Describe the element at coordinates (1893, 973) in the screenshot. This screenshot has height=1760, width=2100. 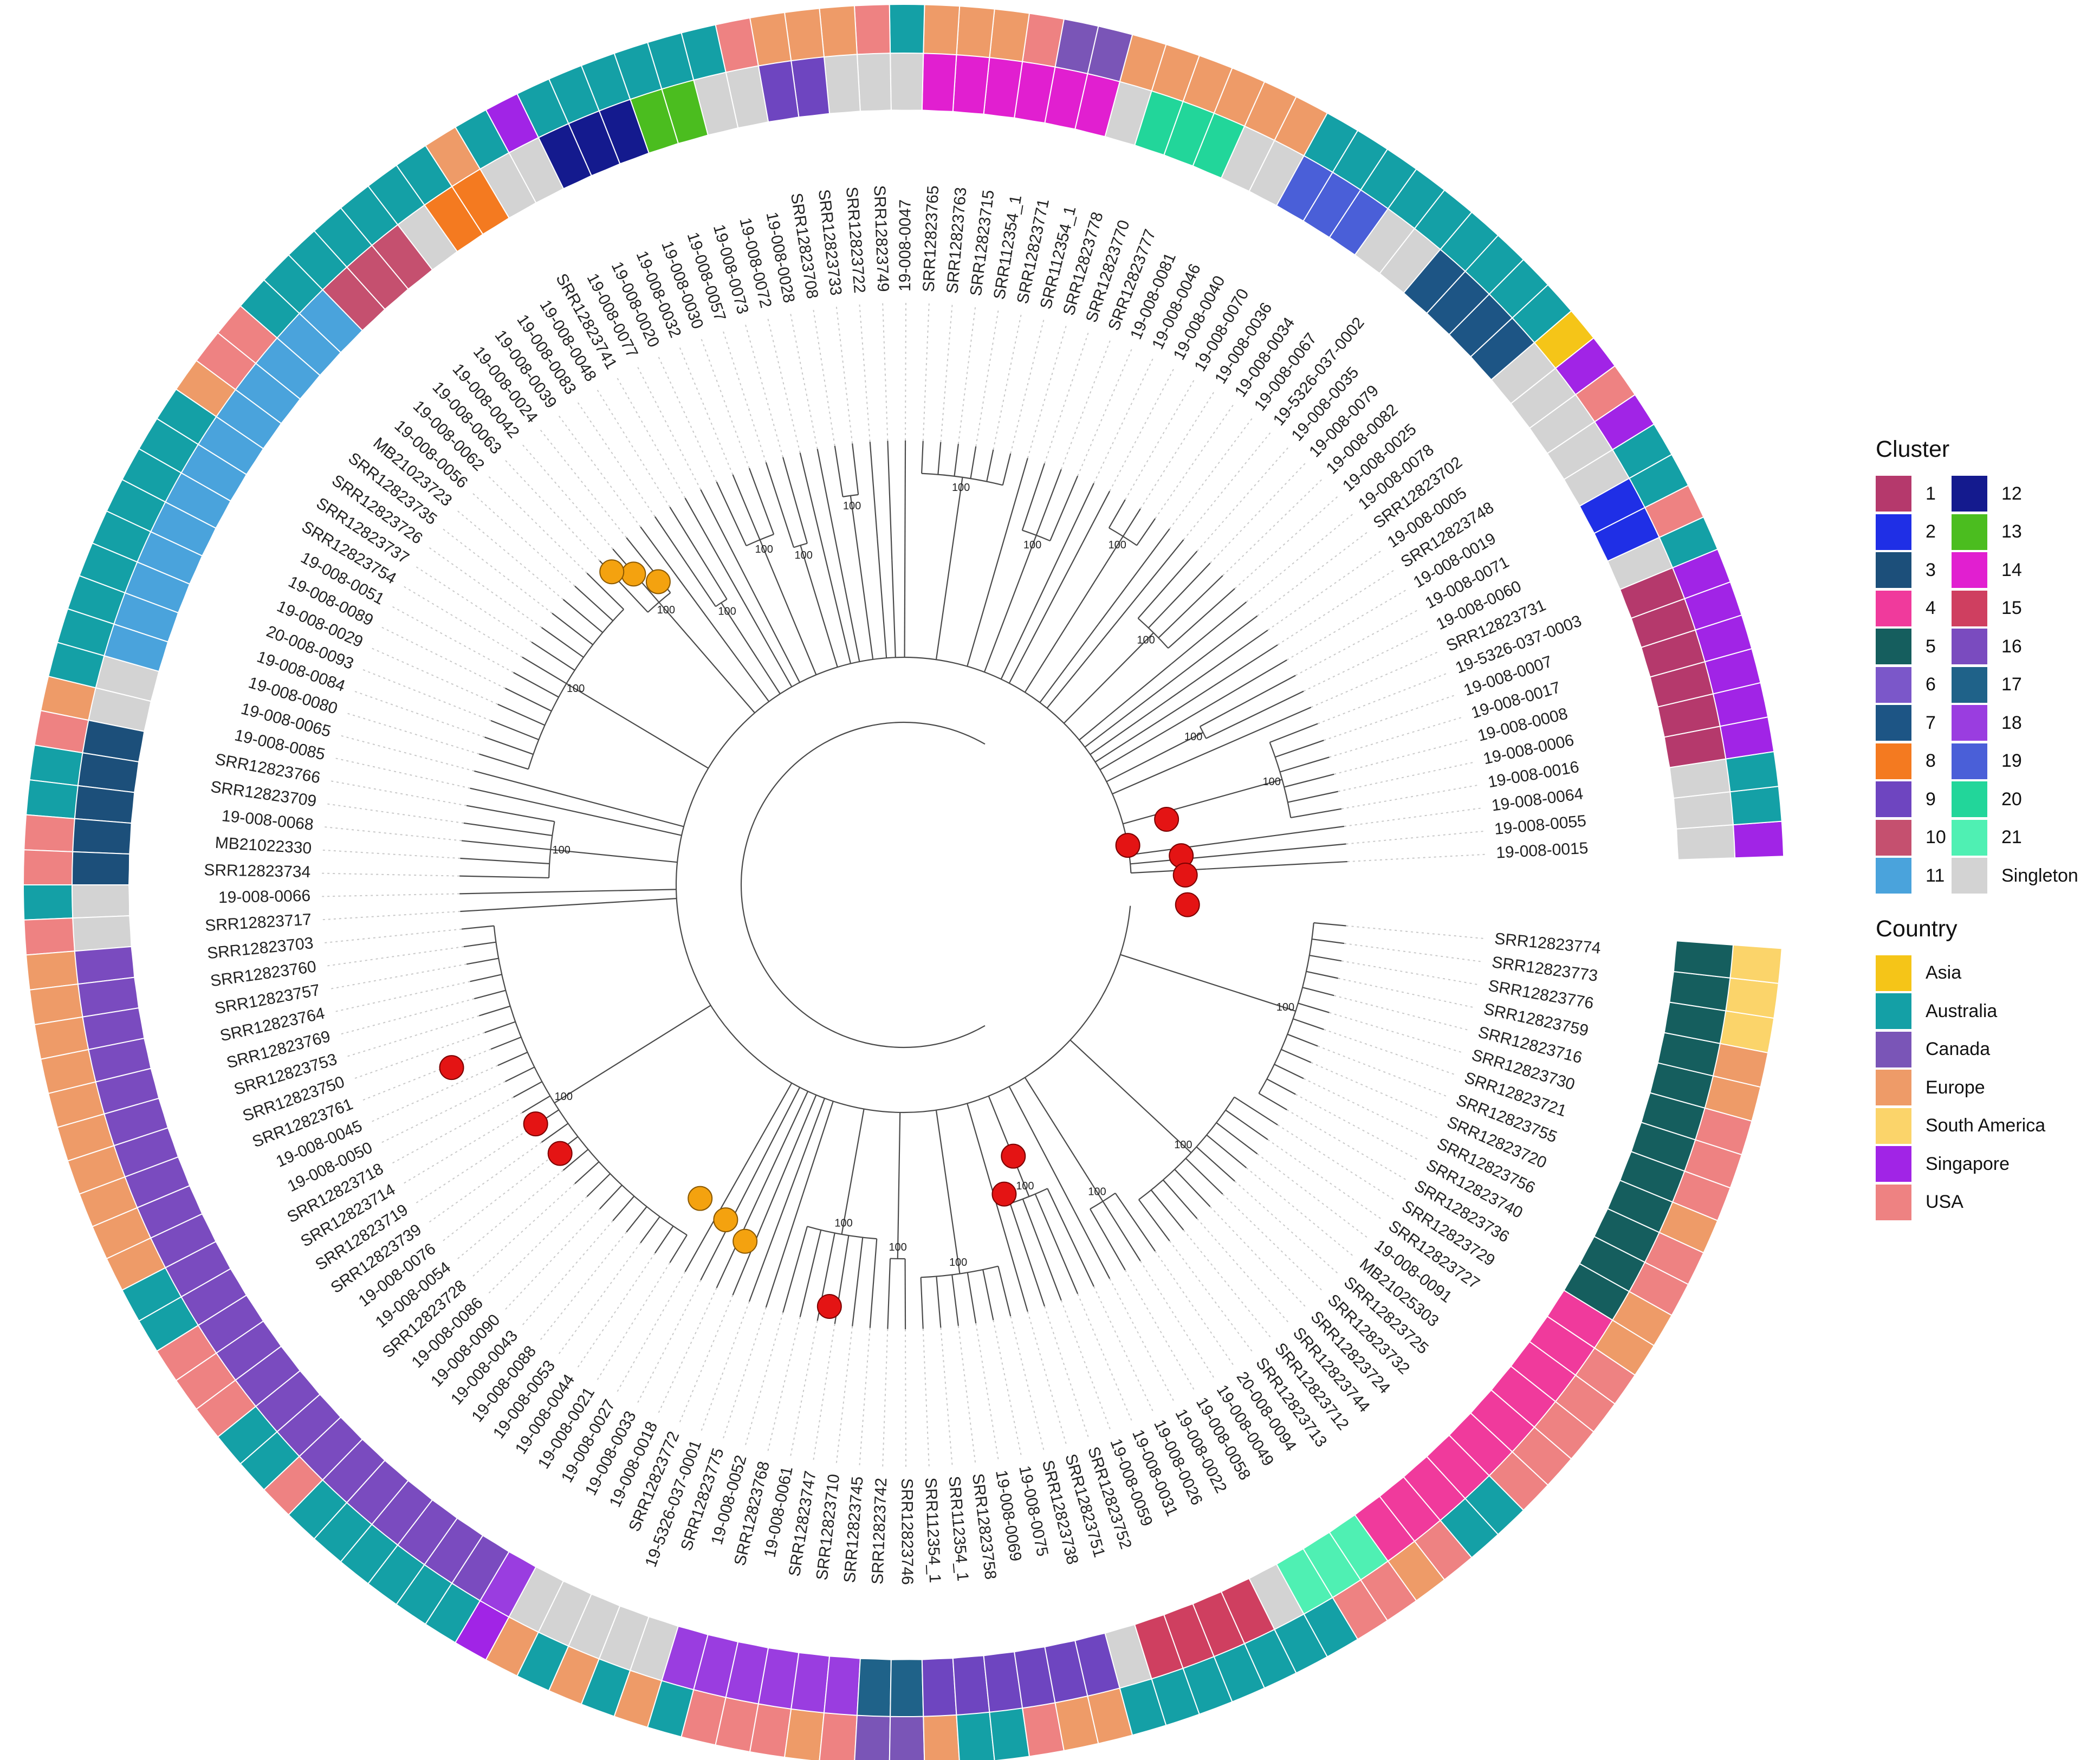
I see `country-swatch` at that location.